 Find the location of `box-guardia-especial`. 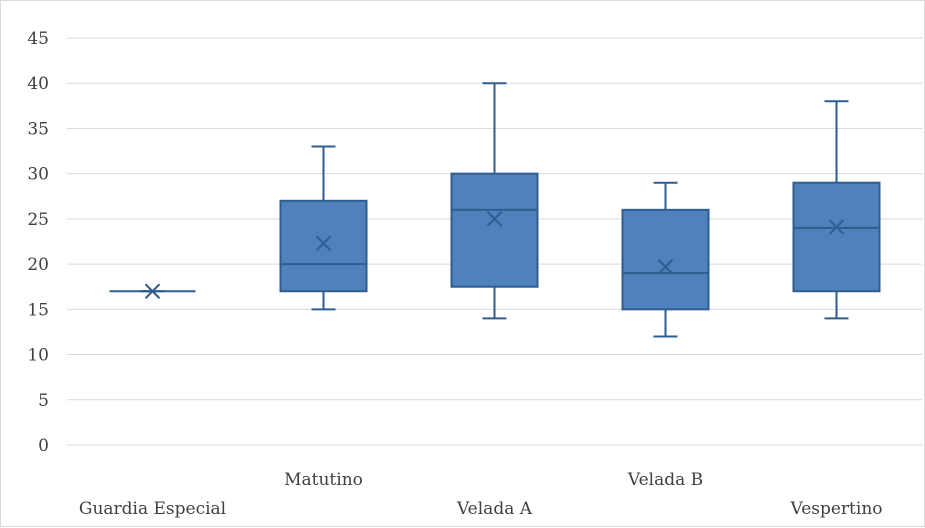

box-guardia-especial is located at coordinates (152, 291).